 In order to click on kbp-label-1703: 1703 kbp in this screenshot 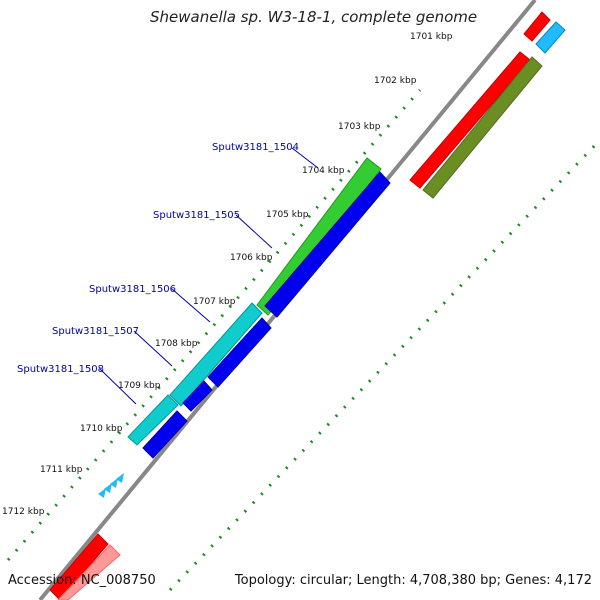, I will do `click(359, 127)`.